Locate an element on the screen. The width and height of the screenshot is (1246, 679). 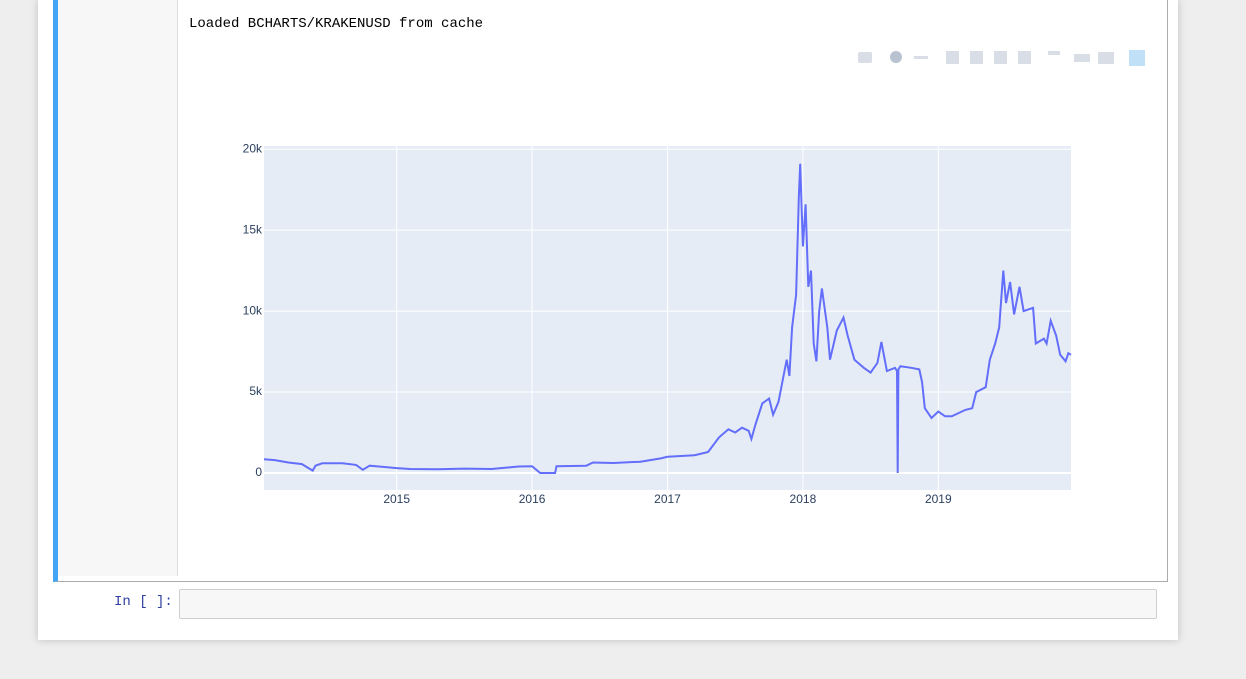
y-tick-label: 0 is located at coordinates (258, 472).